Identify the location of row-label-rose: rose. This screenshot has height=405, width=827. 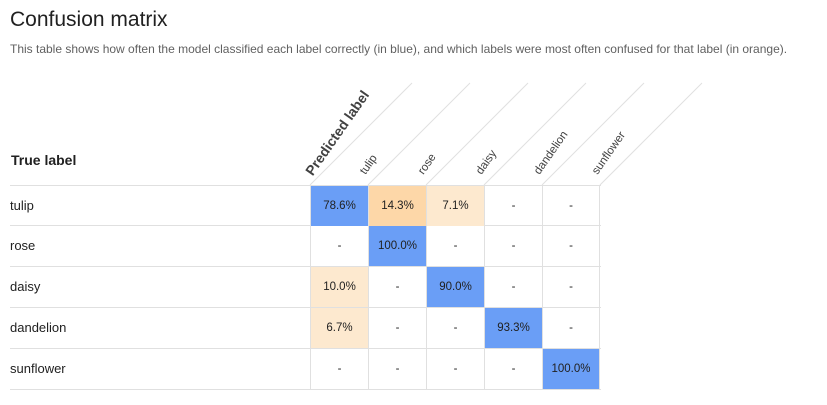
(23, 245).